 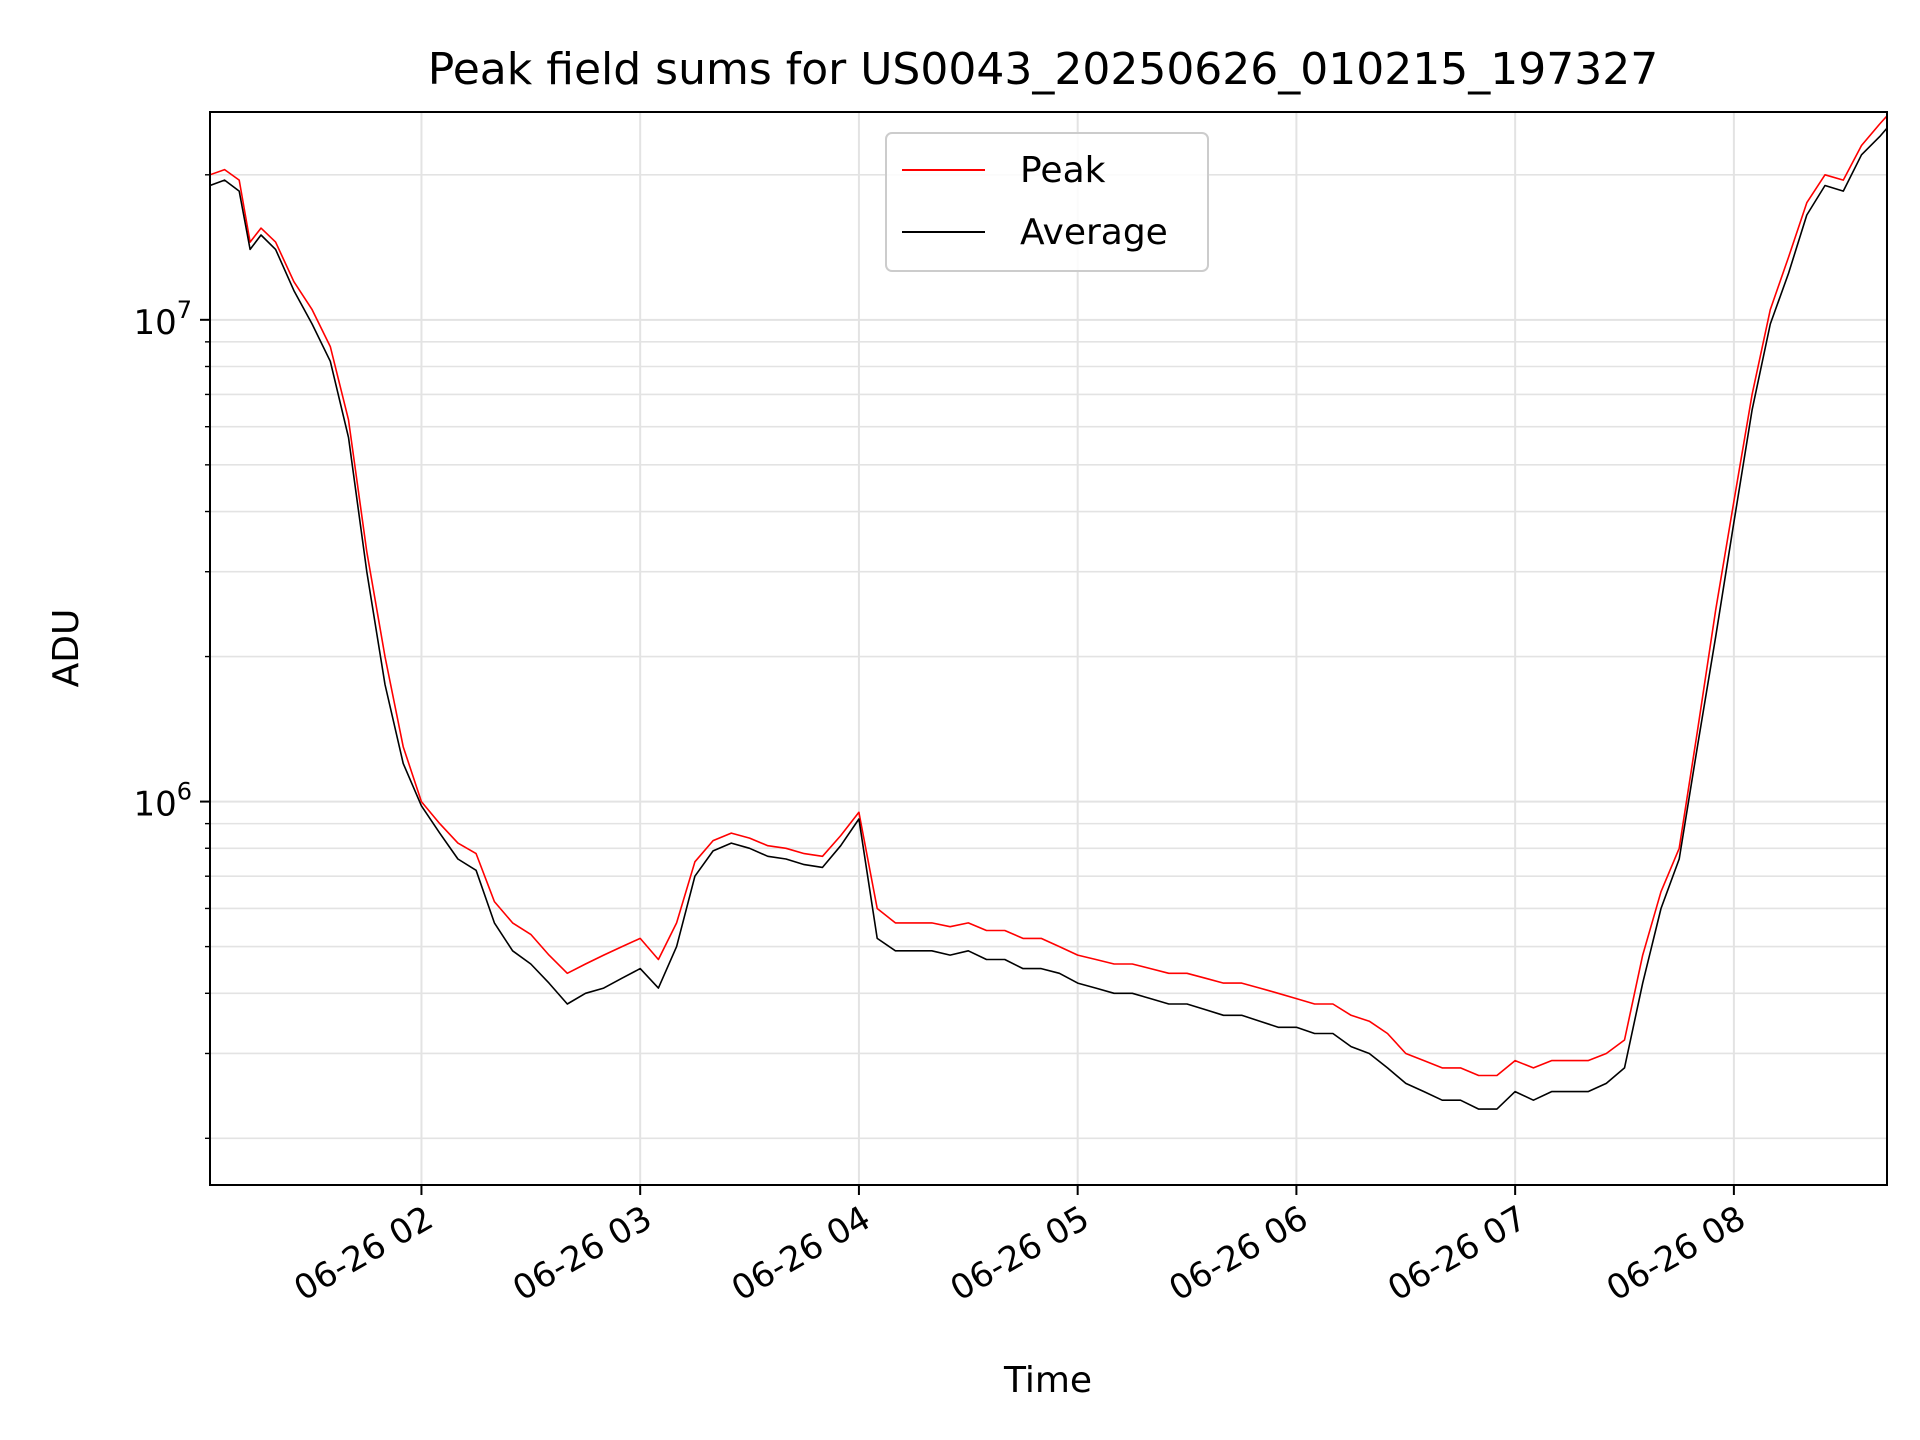 What do you see at coordinates (171, 657) in the screenshot?
I see `y-axis: 10⁶ 10⁷` at bounding box center [171, 657].